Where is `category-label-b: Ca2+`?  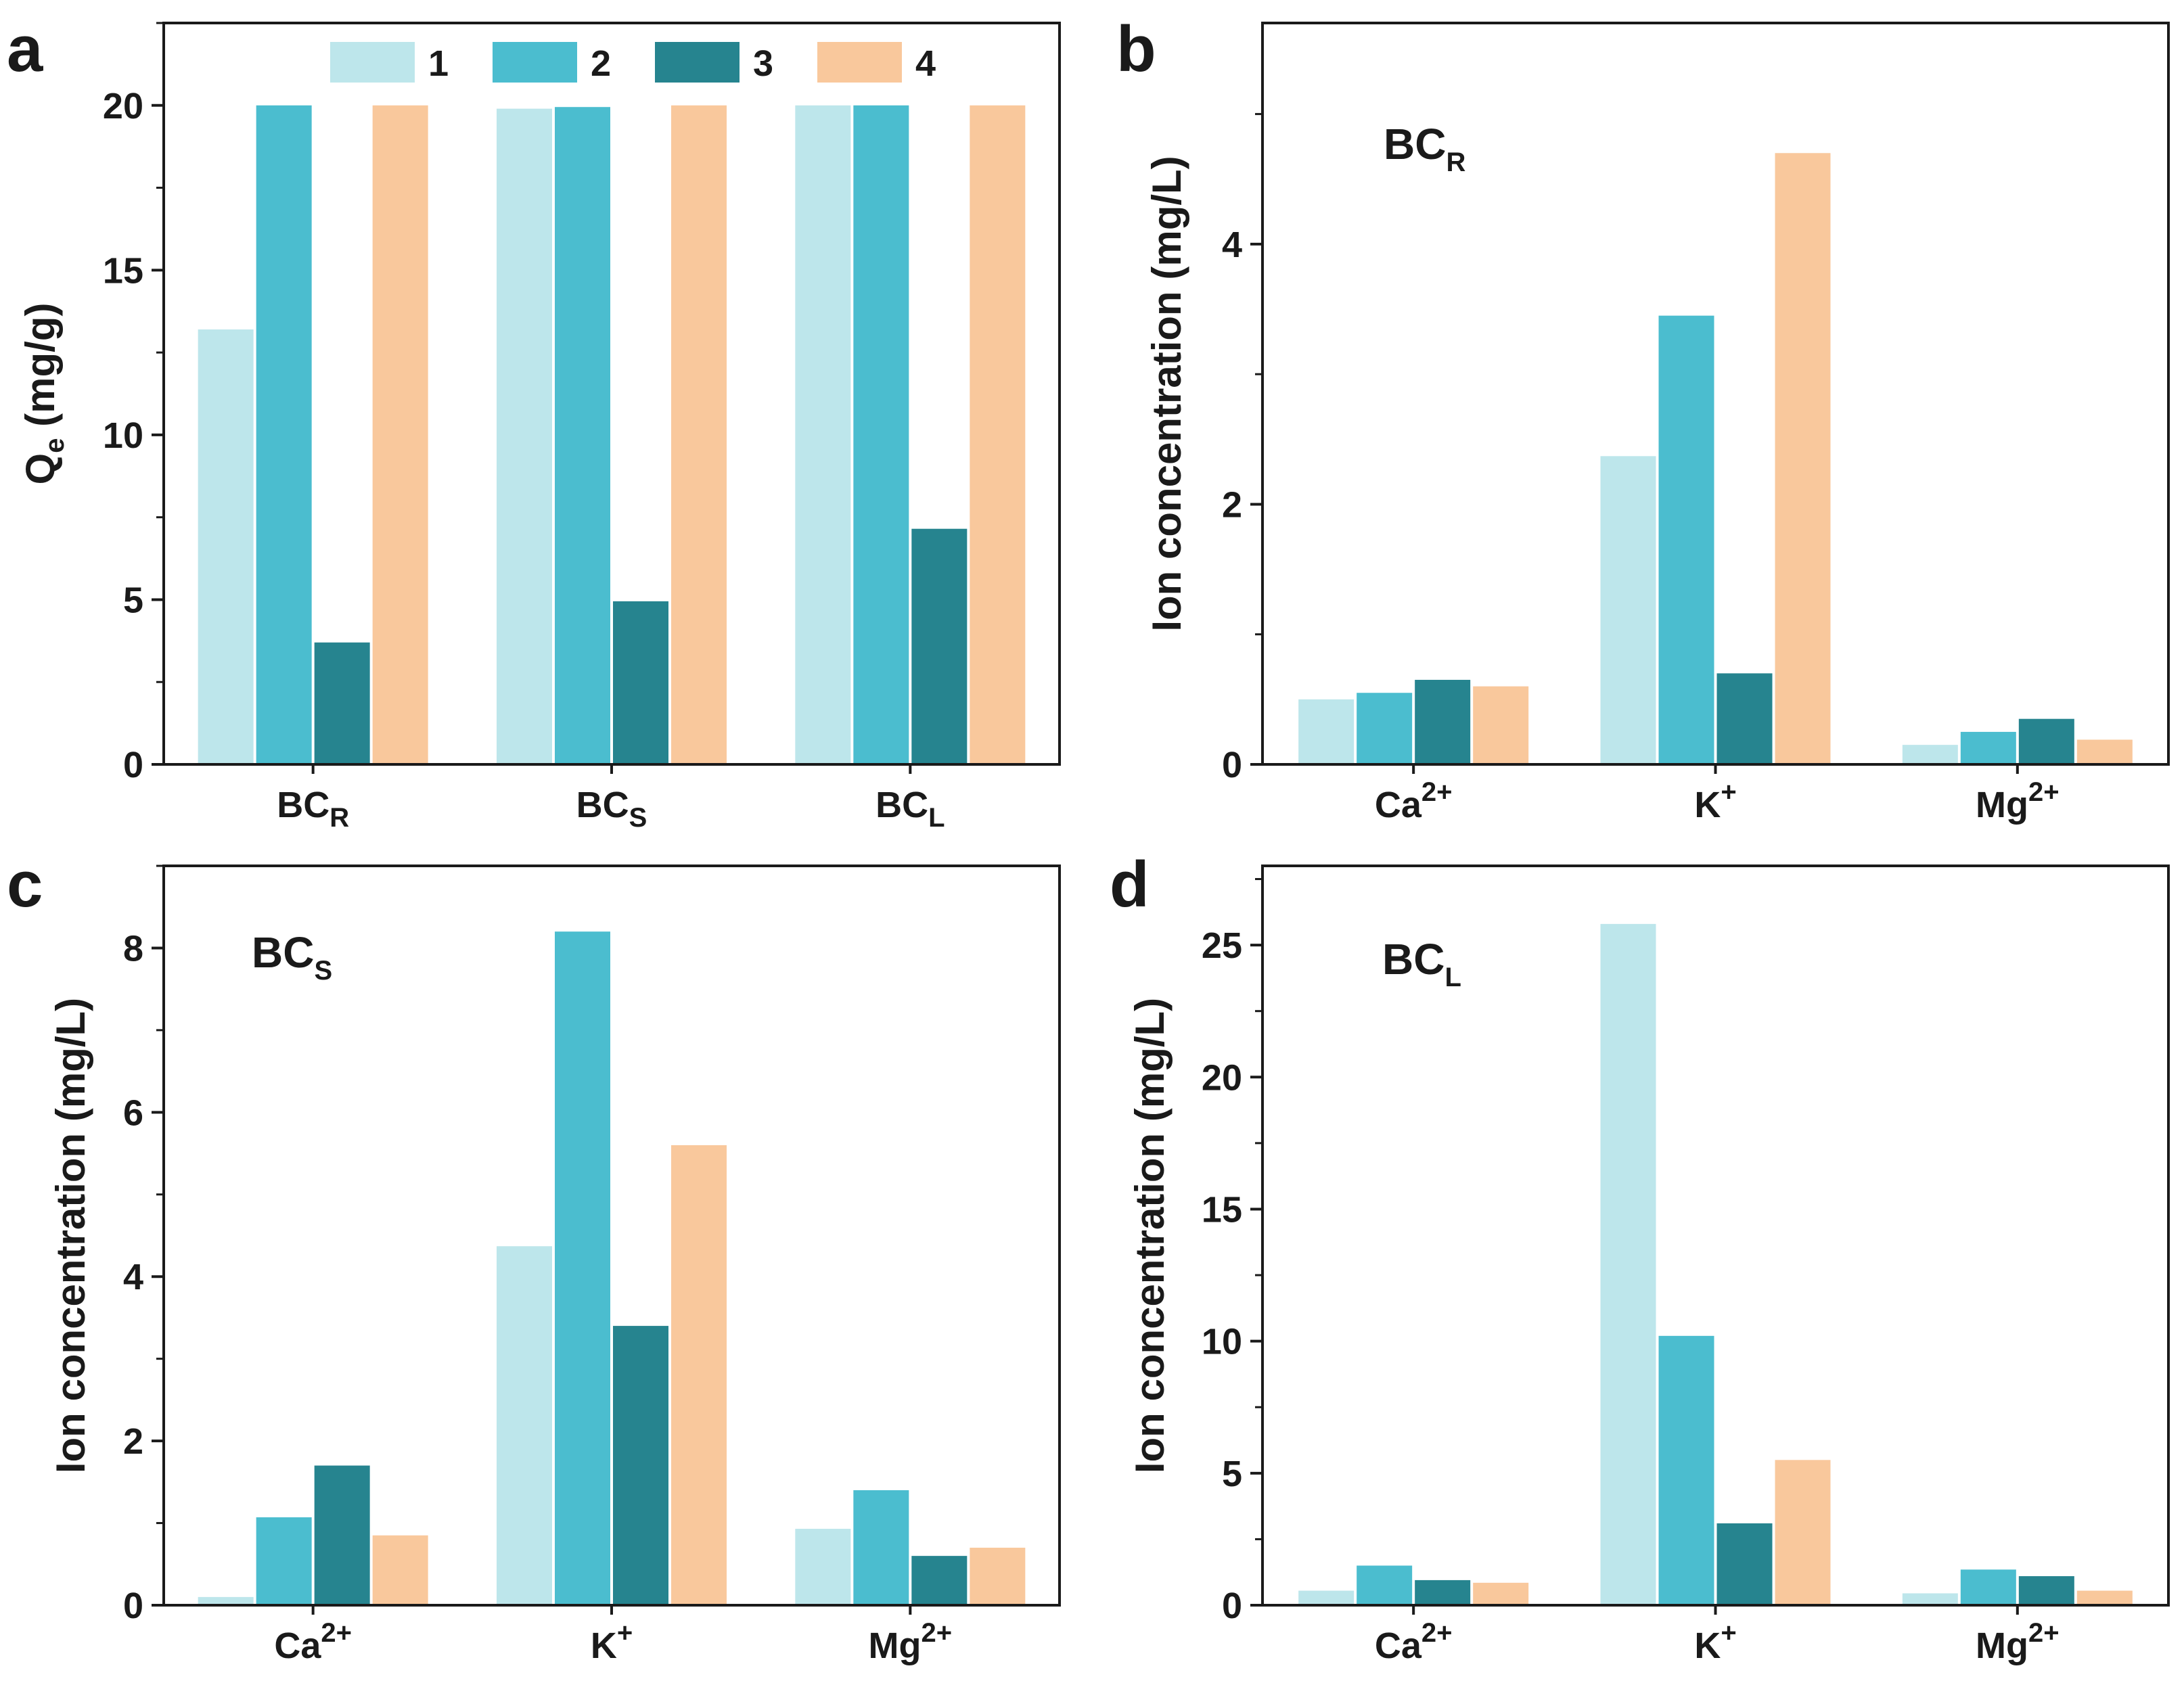 category-label-b: Ca2+ is located at coordinates (1414, 801).